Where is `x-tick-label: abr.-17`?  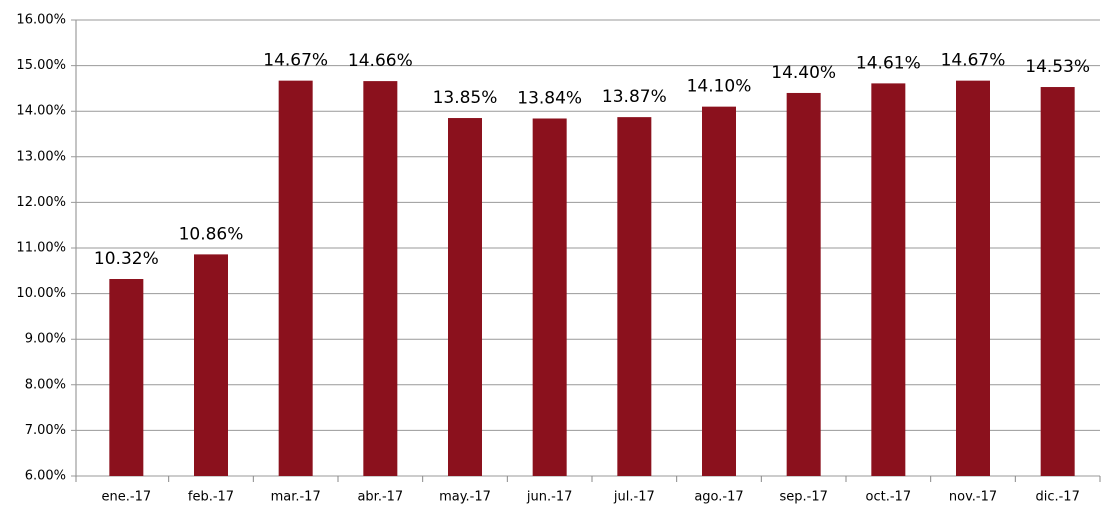 x-tick-label: abr.-17 is located at coordinates (380, 497).